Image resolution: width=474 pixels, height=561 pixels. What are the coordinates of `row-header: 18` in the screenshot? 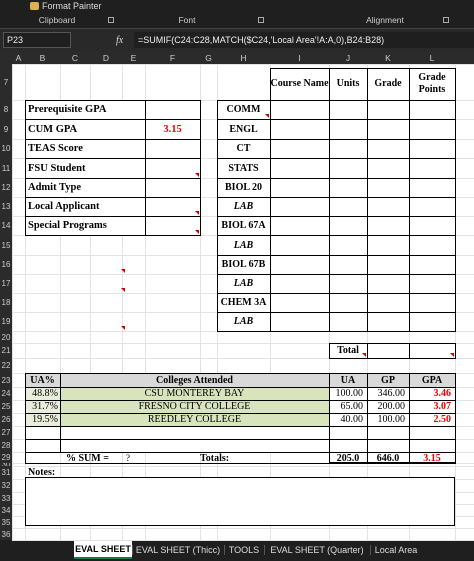 It's located at (6, 302).